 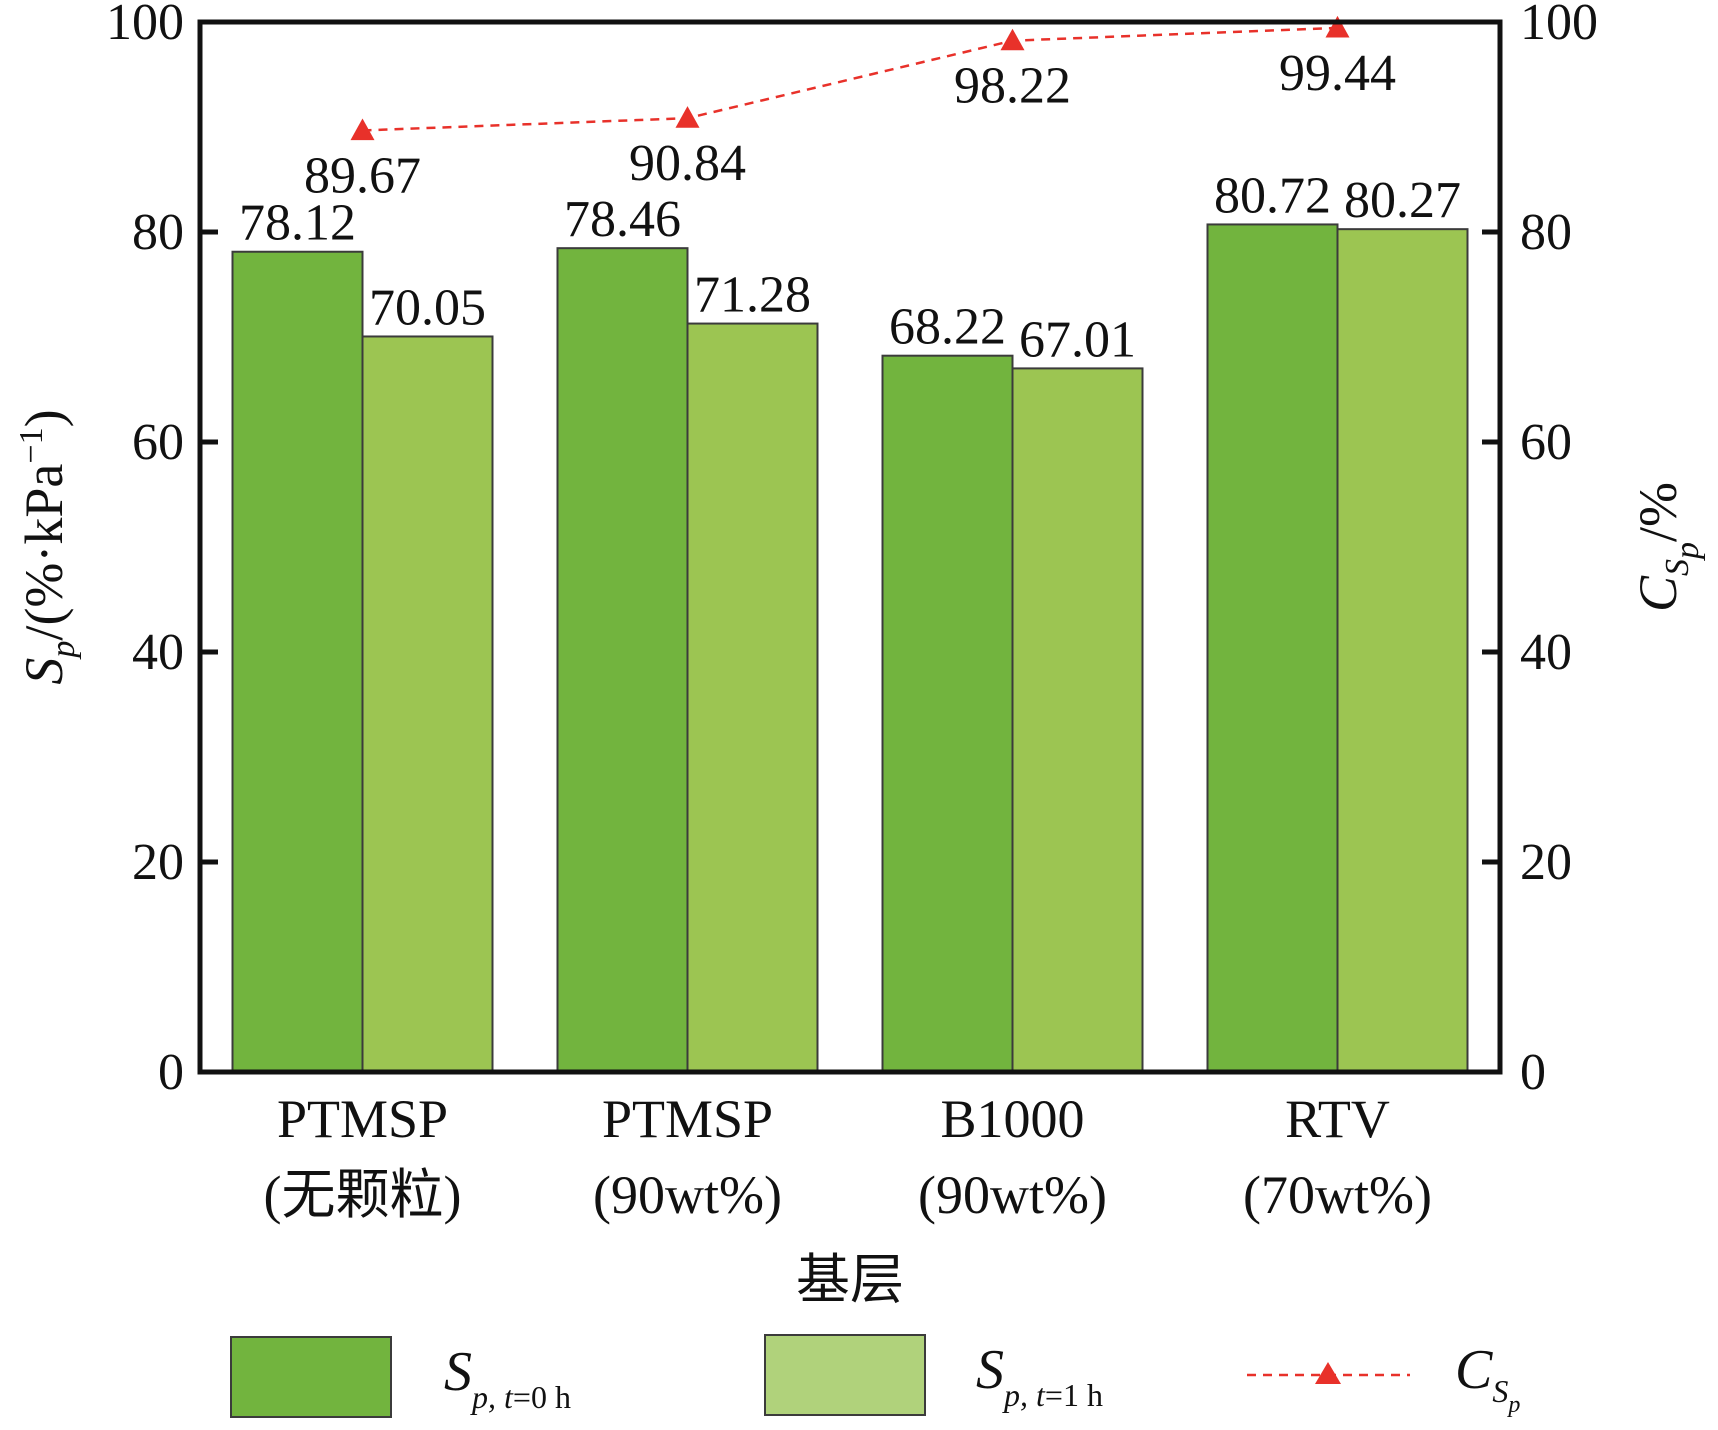 I want to click on bar-data-label: 78.46, so click(x=622, y=219).